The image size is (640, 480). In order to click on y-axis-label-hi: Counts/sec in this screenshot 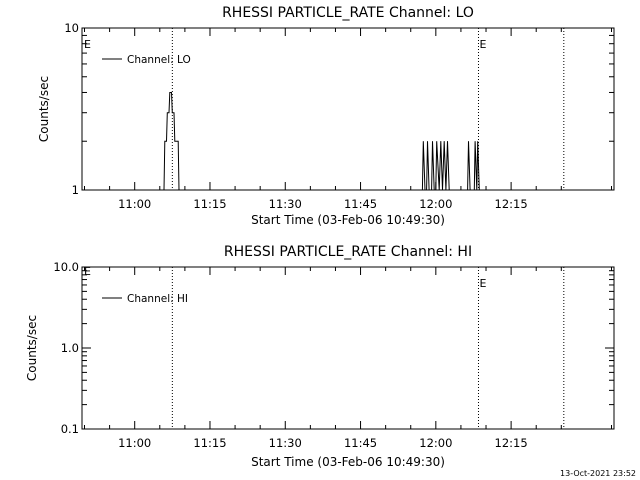, I will do `click(32, 348)`.